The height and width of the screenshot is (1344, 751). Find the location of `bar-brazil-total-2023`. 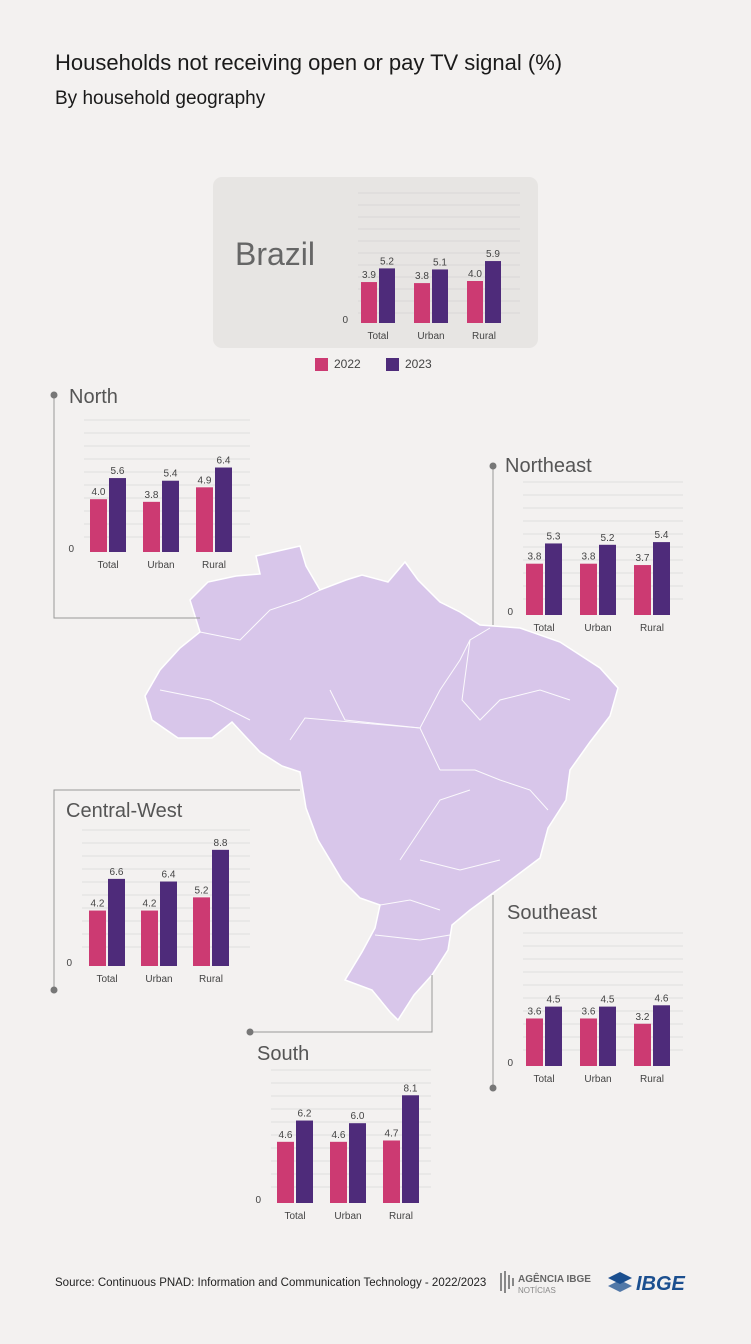

bar-brazil-total-2023 is located at coordinates (387, 295).